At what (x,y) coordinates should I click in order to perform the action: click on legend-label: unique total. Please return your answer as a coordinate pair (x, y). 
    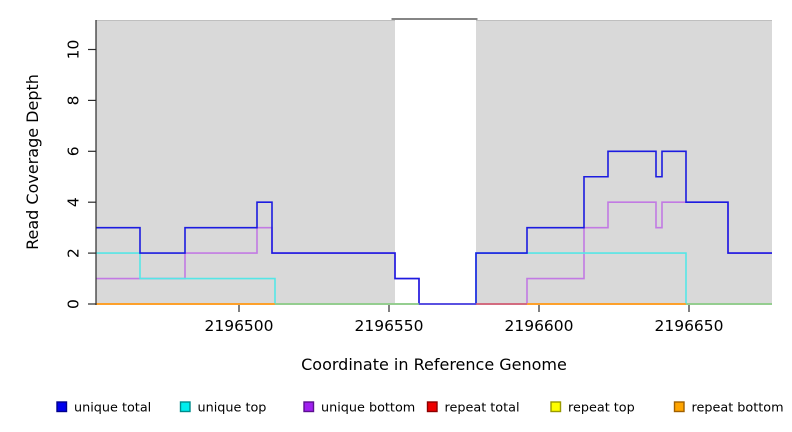
    Looking at the image, I should click on (112, 408).